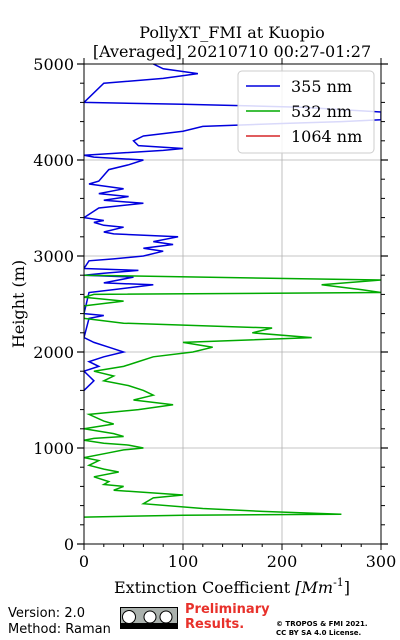  I want to click on x-axis-unit: [Mm, so click(314, 587).